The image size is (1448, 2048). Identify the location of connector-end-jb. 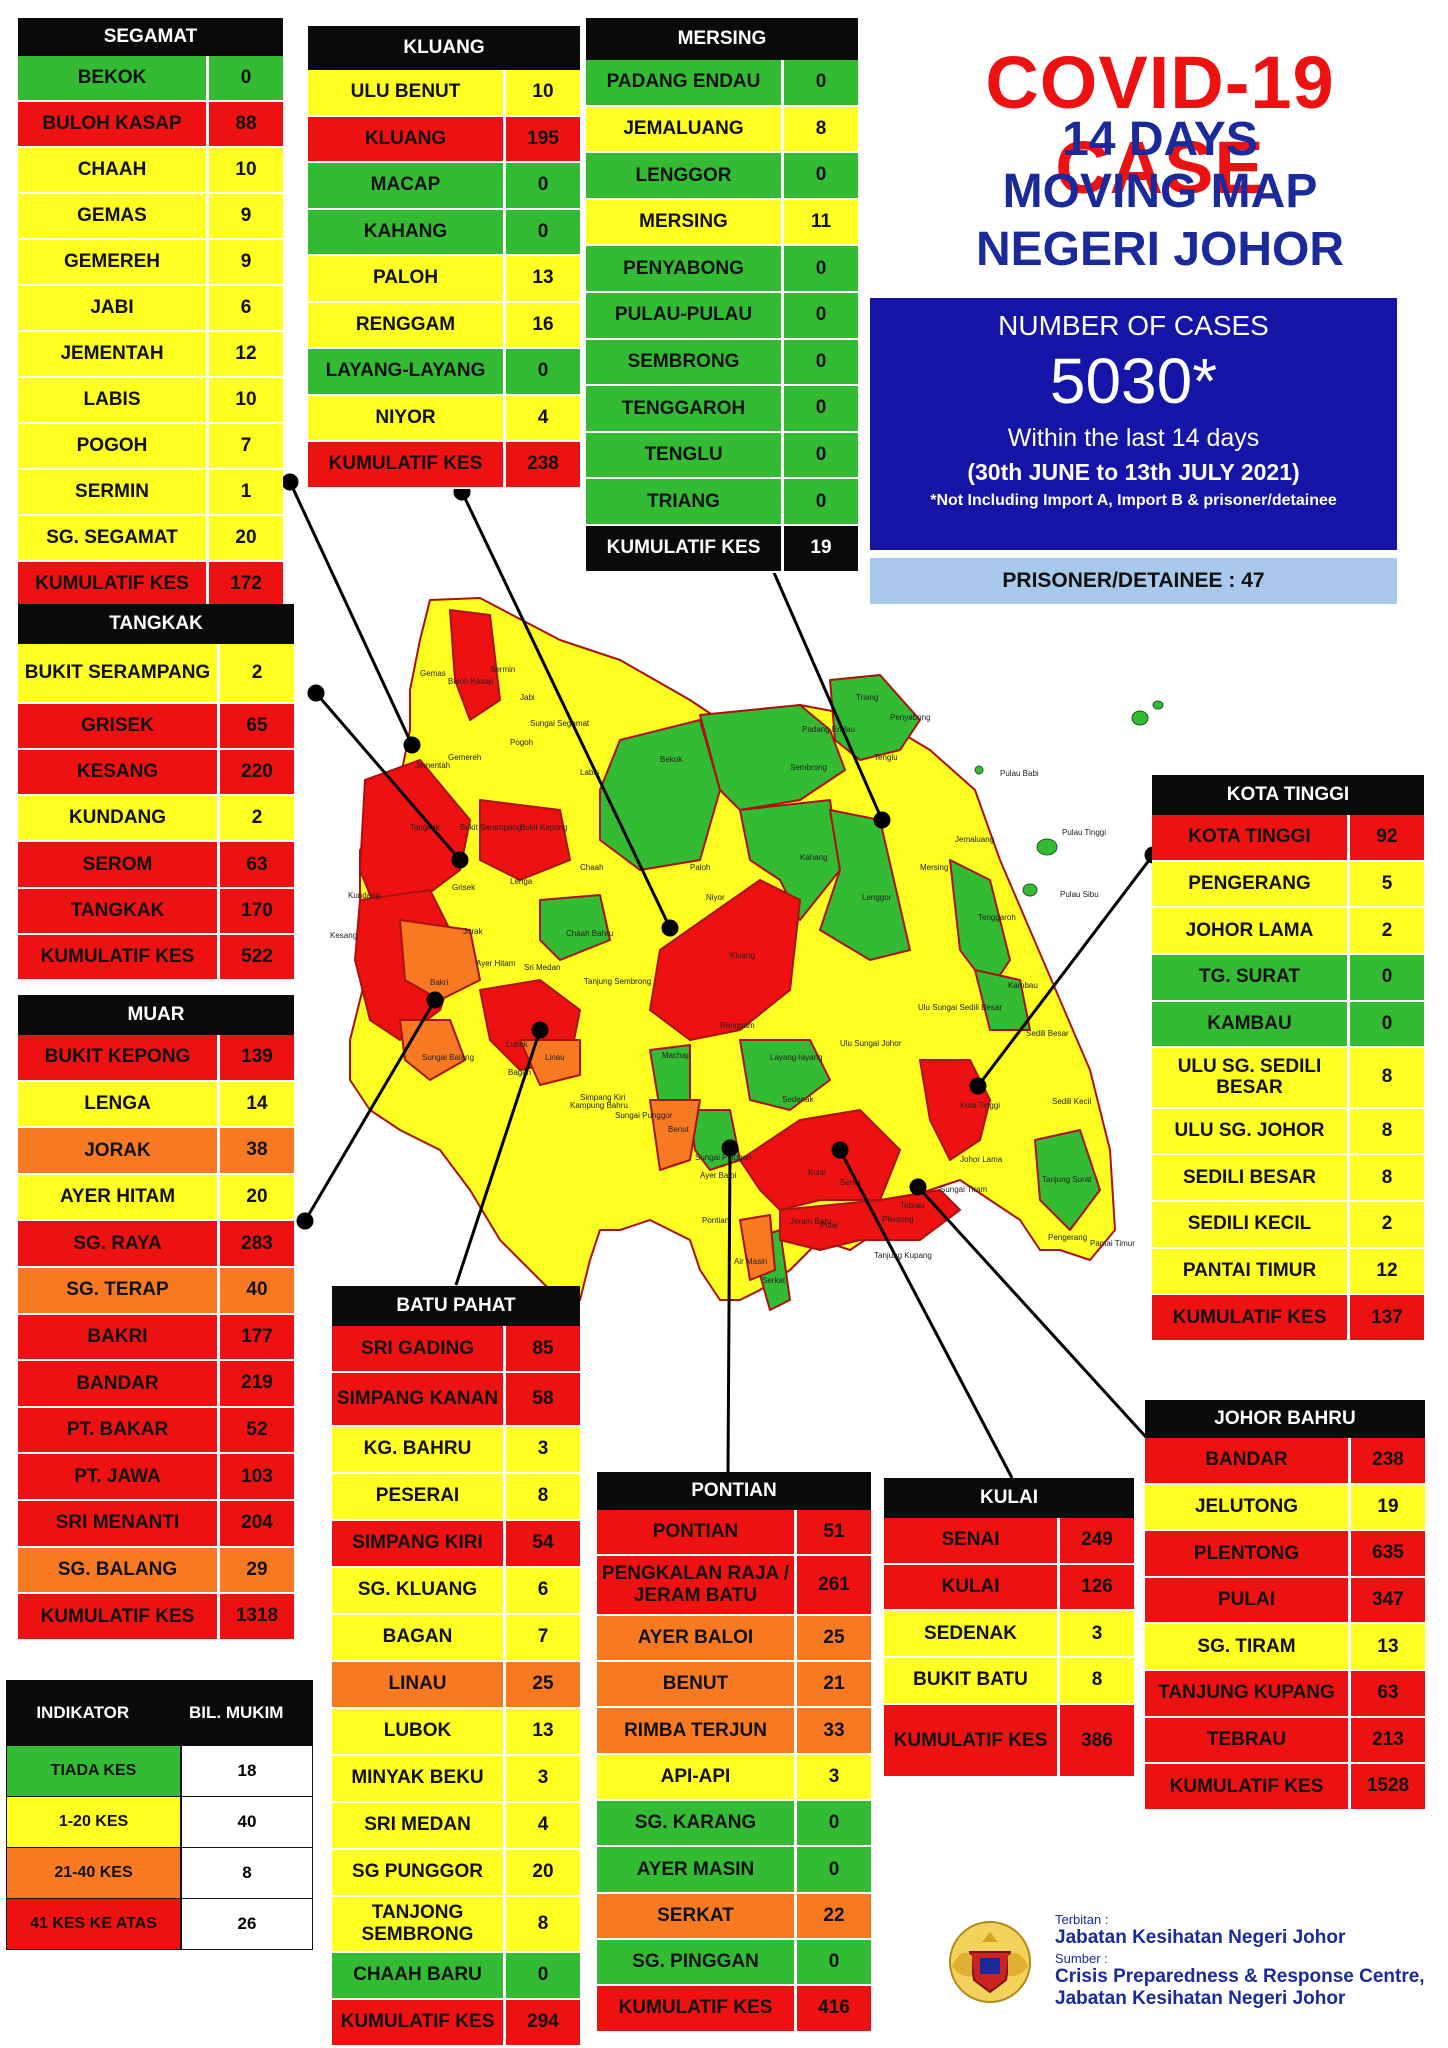
(918, 1187).